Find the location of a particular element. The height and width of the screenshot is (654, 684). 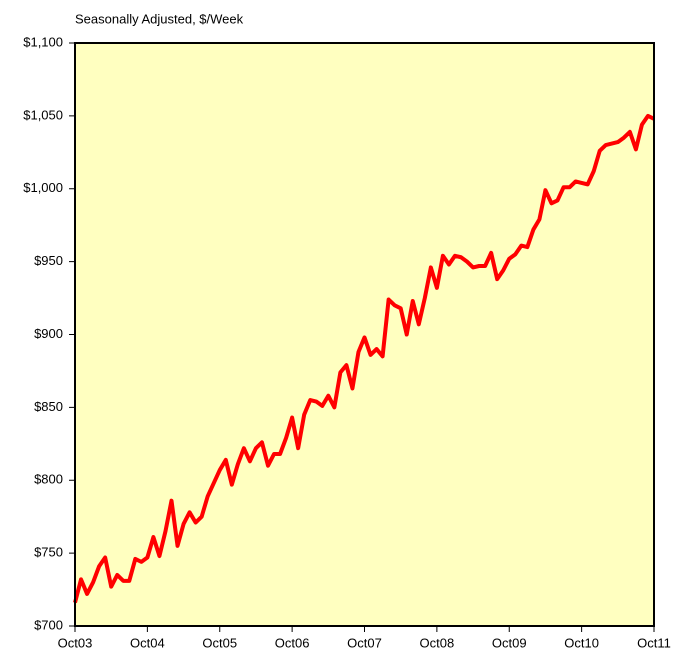

y-tick-label: $1,050 is located at coordinates (43, 114).